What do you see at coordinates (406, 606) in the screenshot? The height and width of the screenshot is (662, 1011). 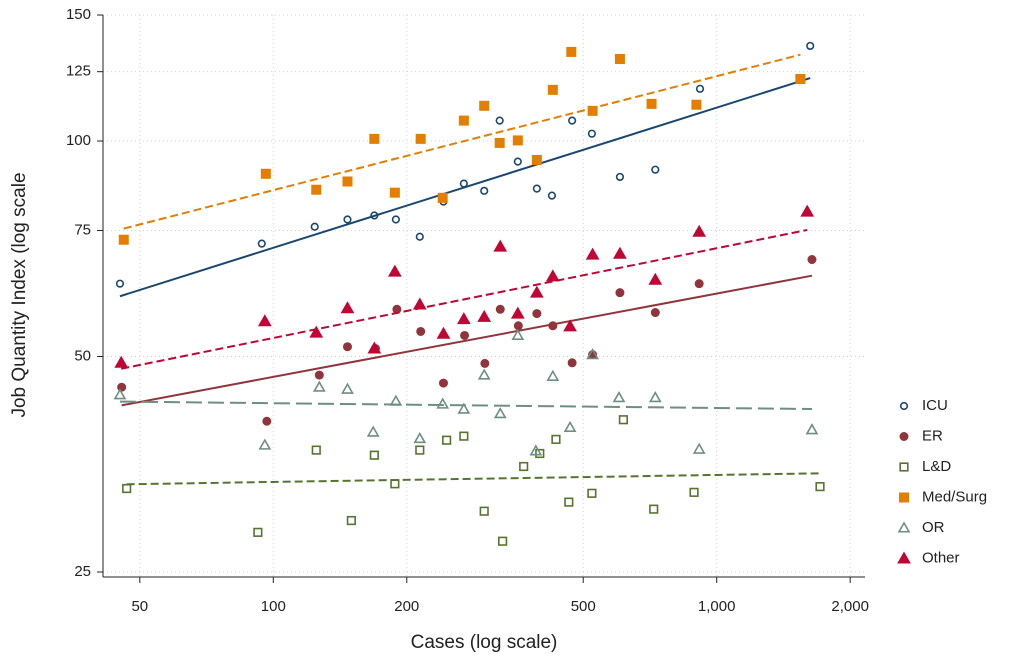 I see `x-tick-label: 200` at bounding box center [406, 606].